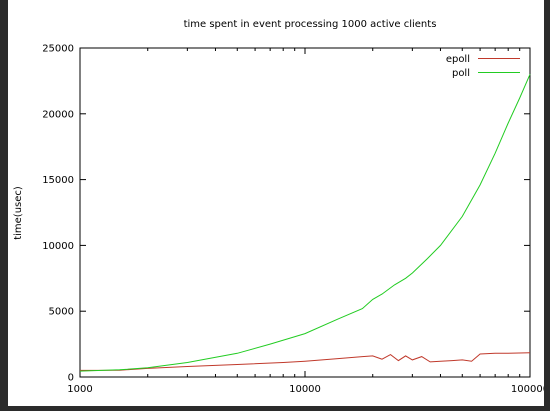  I want to click on legend: epoll poll, so click(483, 66).